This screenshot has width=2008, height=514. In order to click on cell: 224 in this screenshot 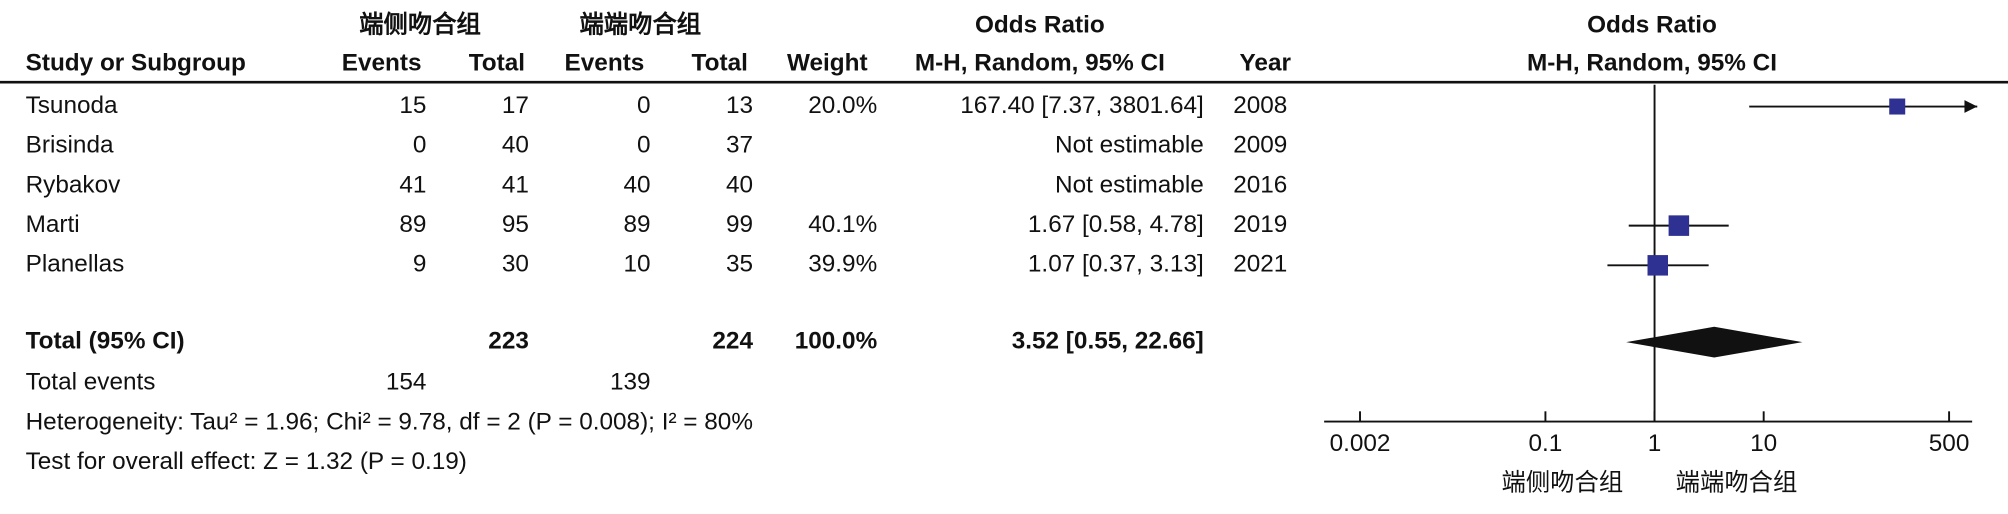, I will do `click(732, 341)`.